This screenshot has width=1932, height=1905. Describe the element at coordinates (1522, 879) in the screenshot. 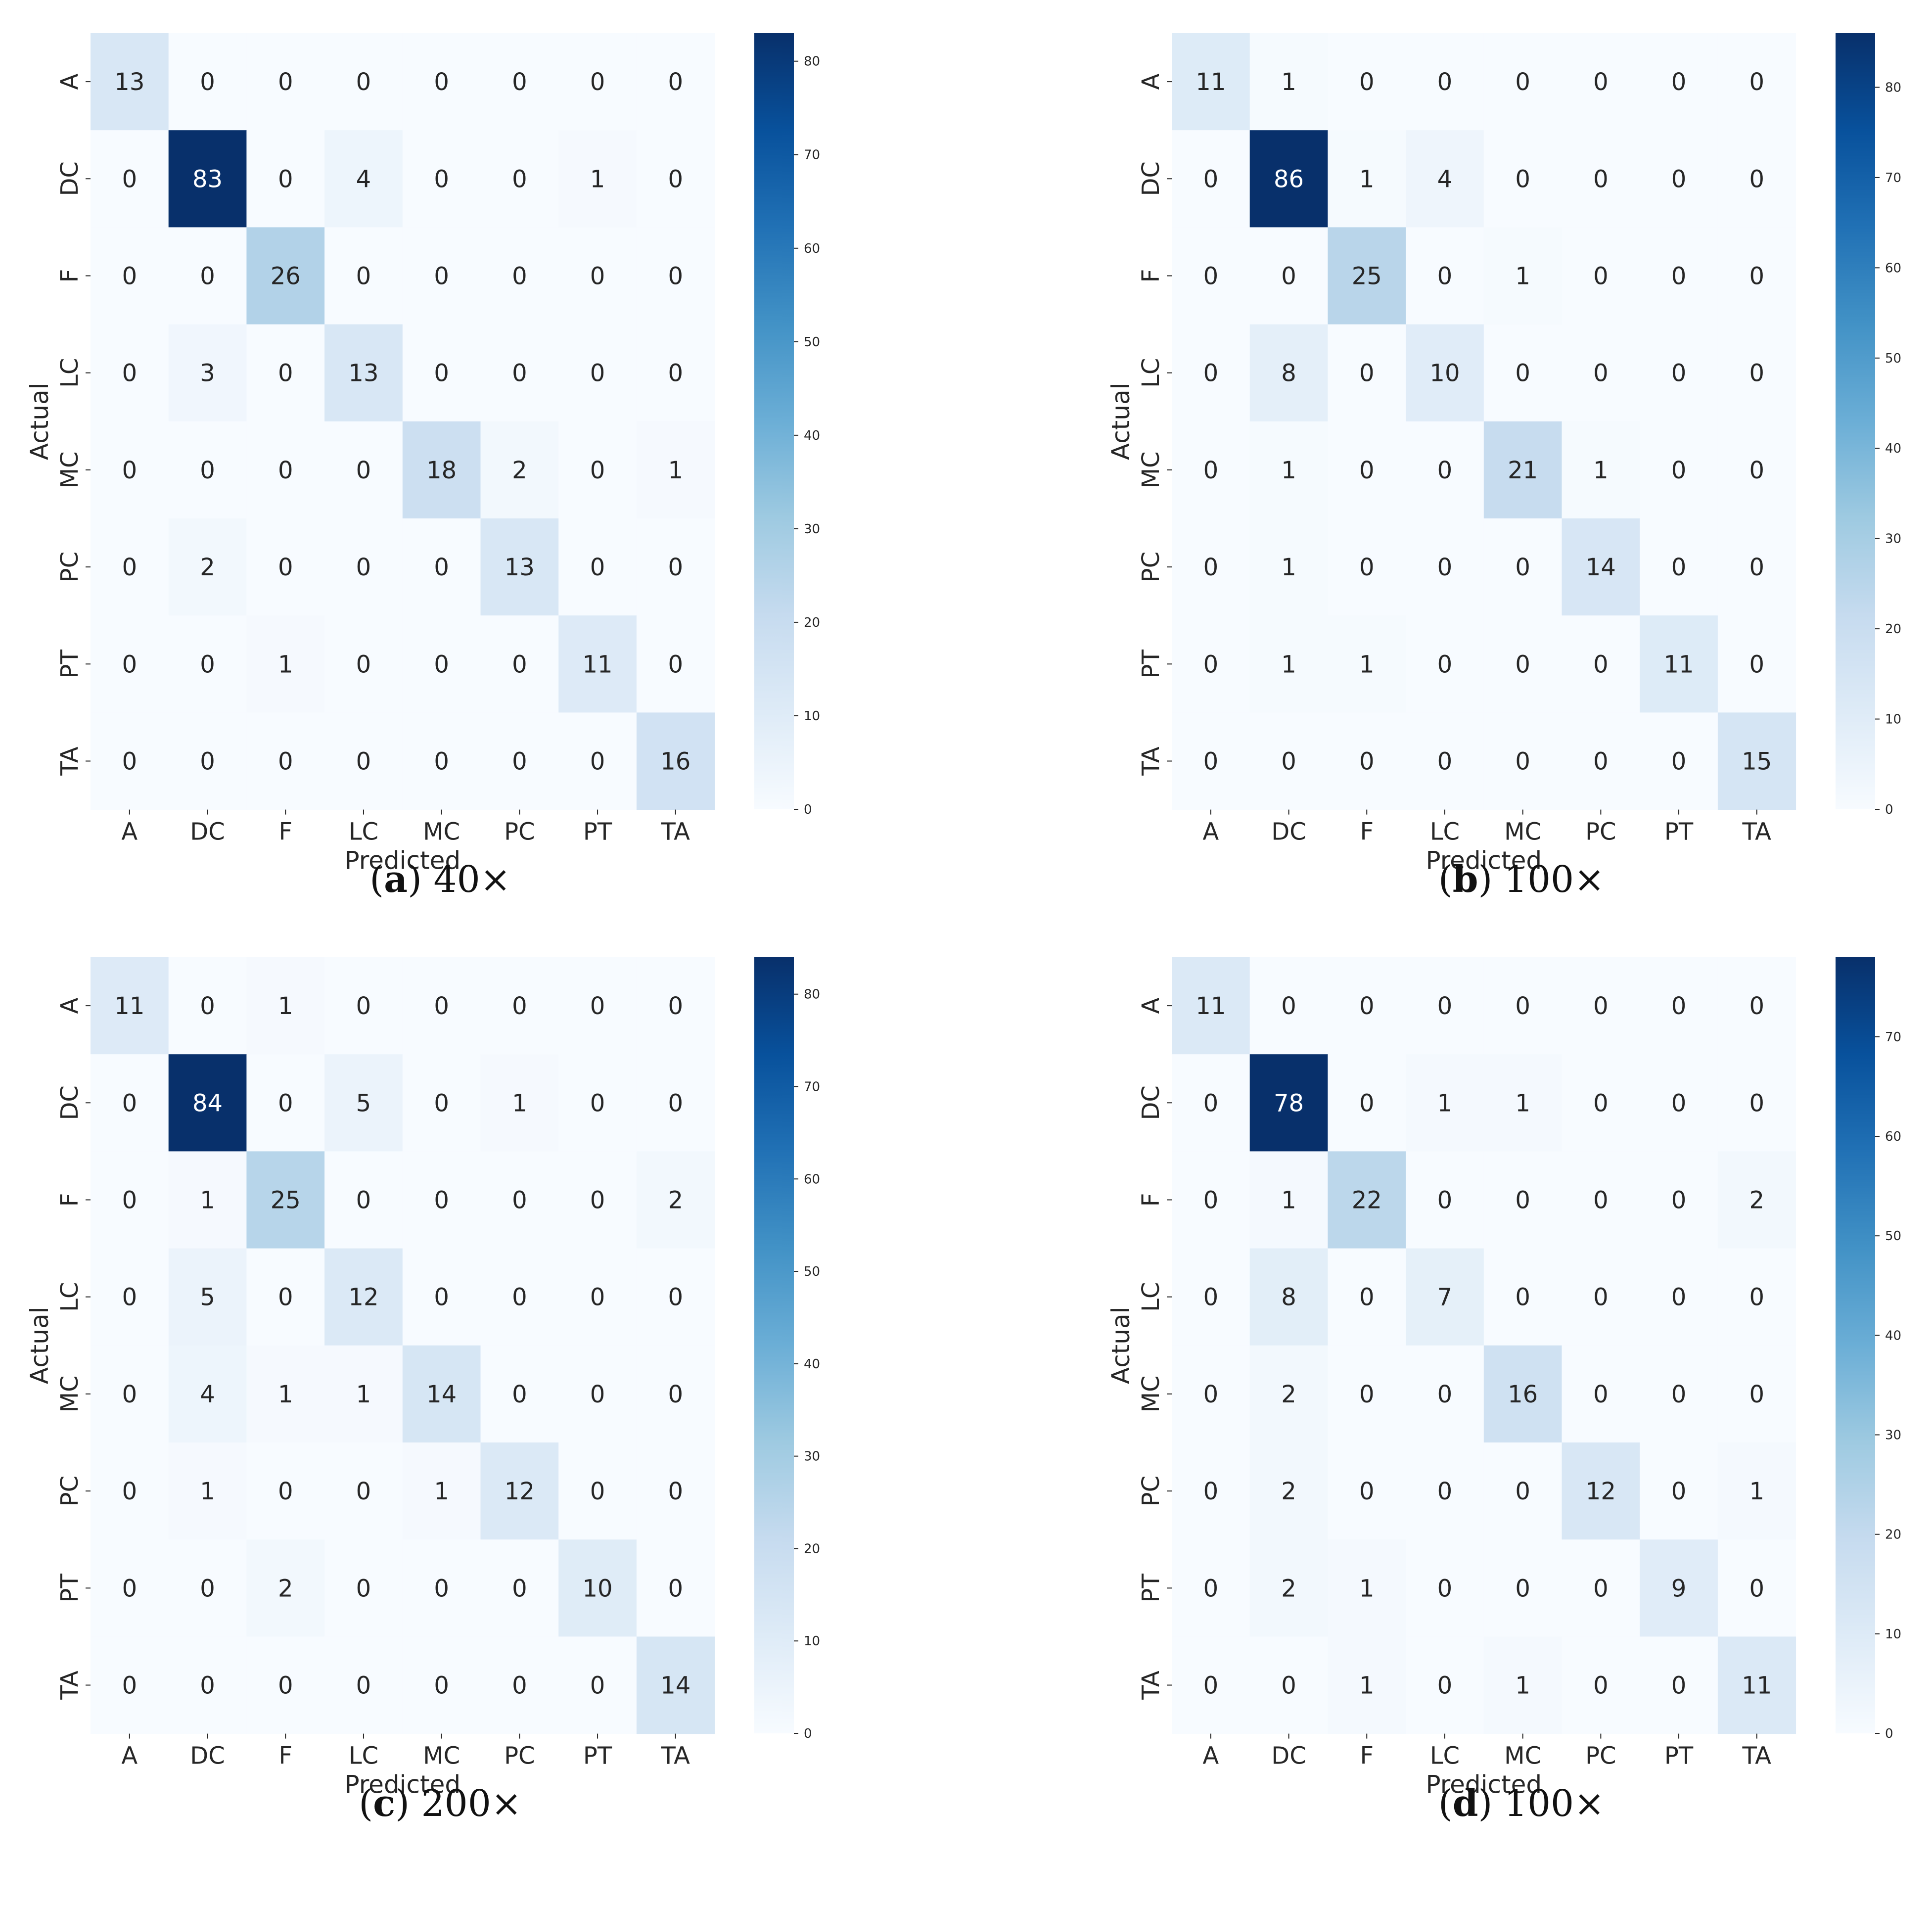

I see `panel-caption: (b) 100×` at that location.